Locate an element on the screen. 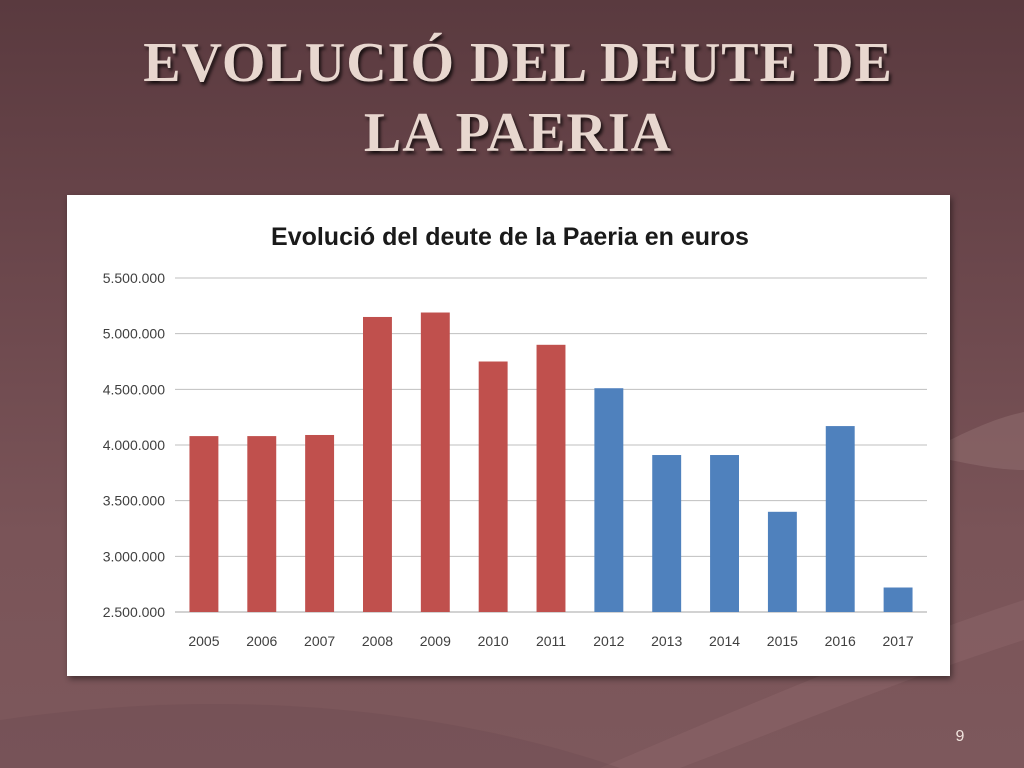 This screenshot has width=1024, height=768. x-tick-label: 2009 is located at coordinates (435, 641).